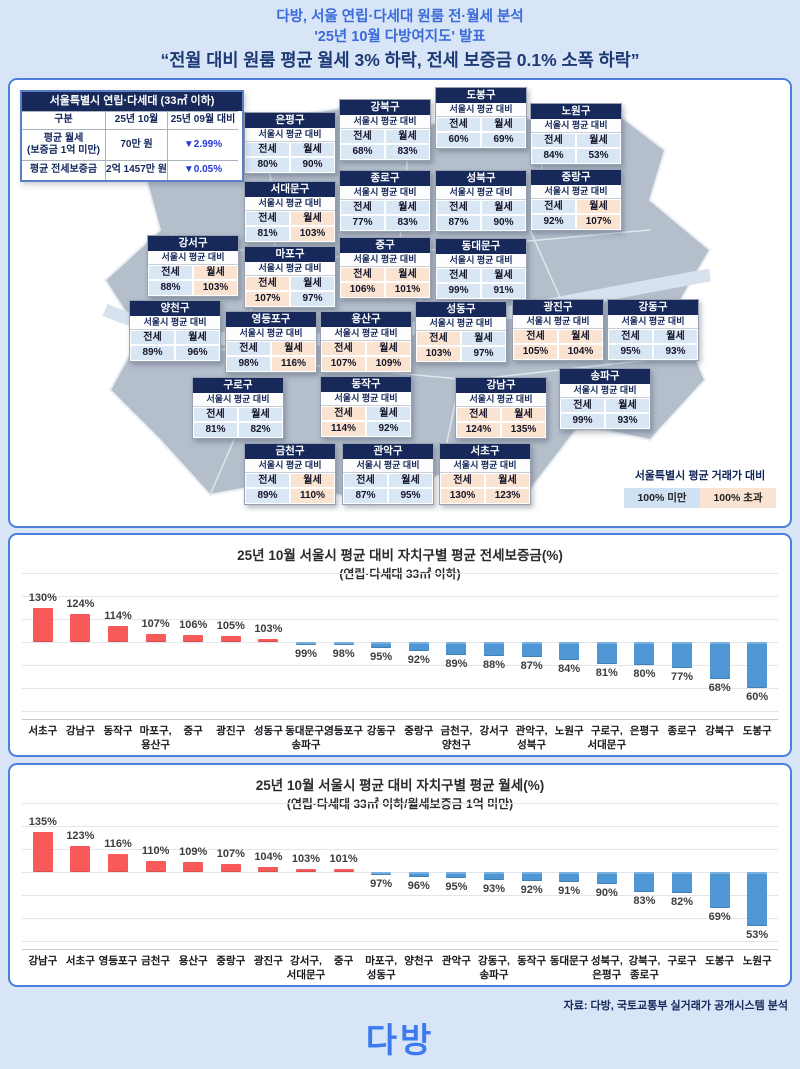  I want to click on chart-subtitle: (연립·다세대 33㎡ 이하/월세보증금 1억 미만), so click(400, 804).